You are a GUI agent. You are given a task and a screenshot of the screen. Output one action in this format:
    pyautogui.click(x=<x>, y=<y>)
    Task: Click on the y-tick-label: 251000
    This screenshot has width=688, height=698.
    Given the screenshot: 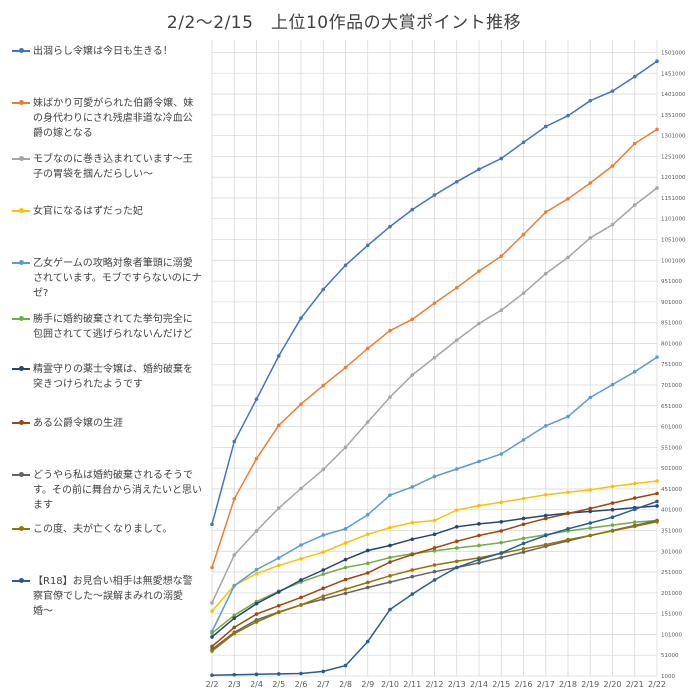 What is the action you would take?
    pyautogui.click(x=671, y=573)
    